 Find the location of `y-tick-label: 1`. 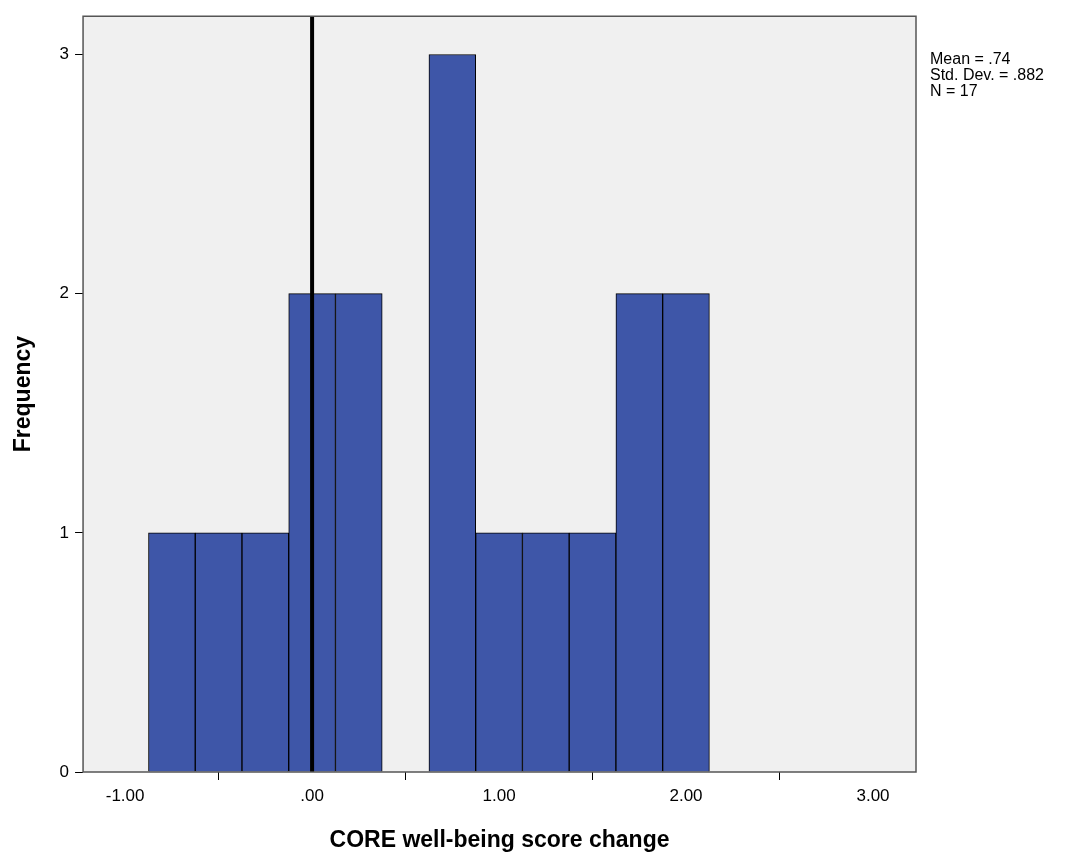

y-tick-label: 1 is located at coordinates (64, 532).